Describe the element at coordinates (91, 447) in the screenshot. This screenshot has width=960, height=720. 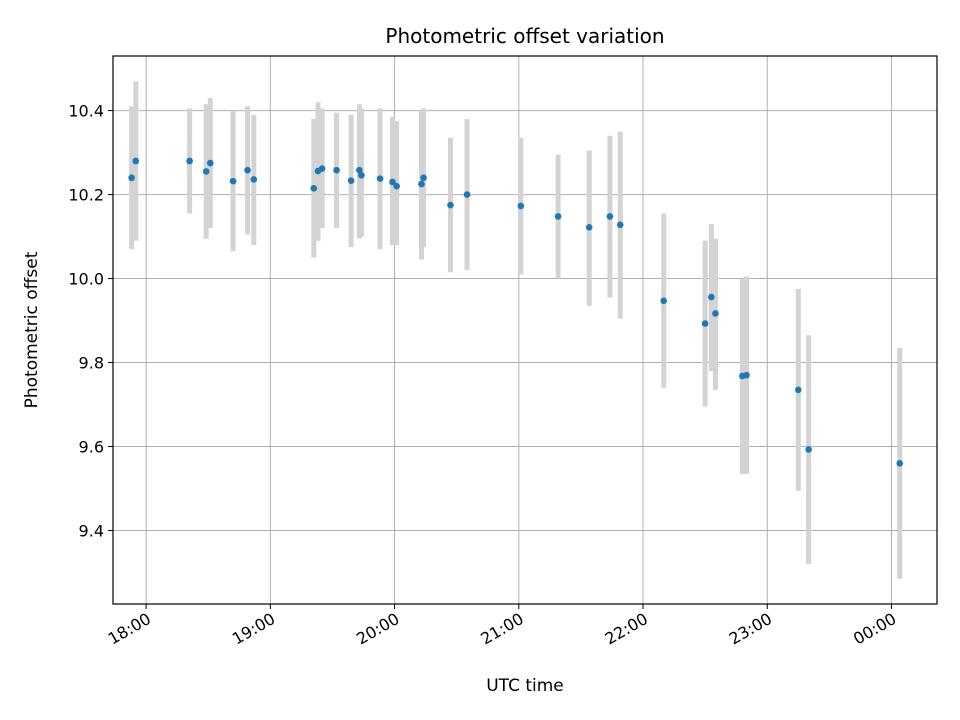
I see `y-tick-label: 9.6` at that location.